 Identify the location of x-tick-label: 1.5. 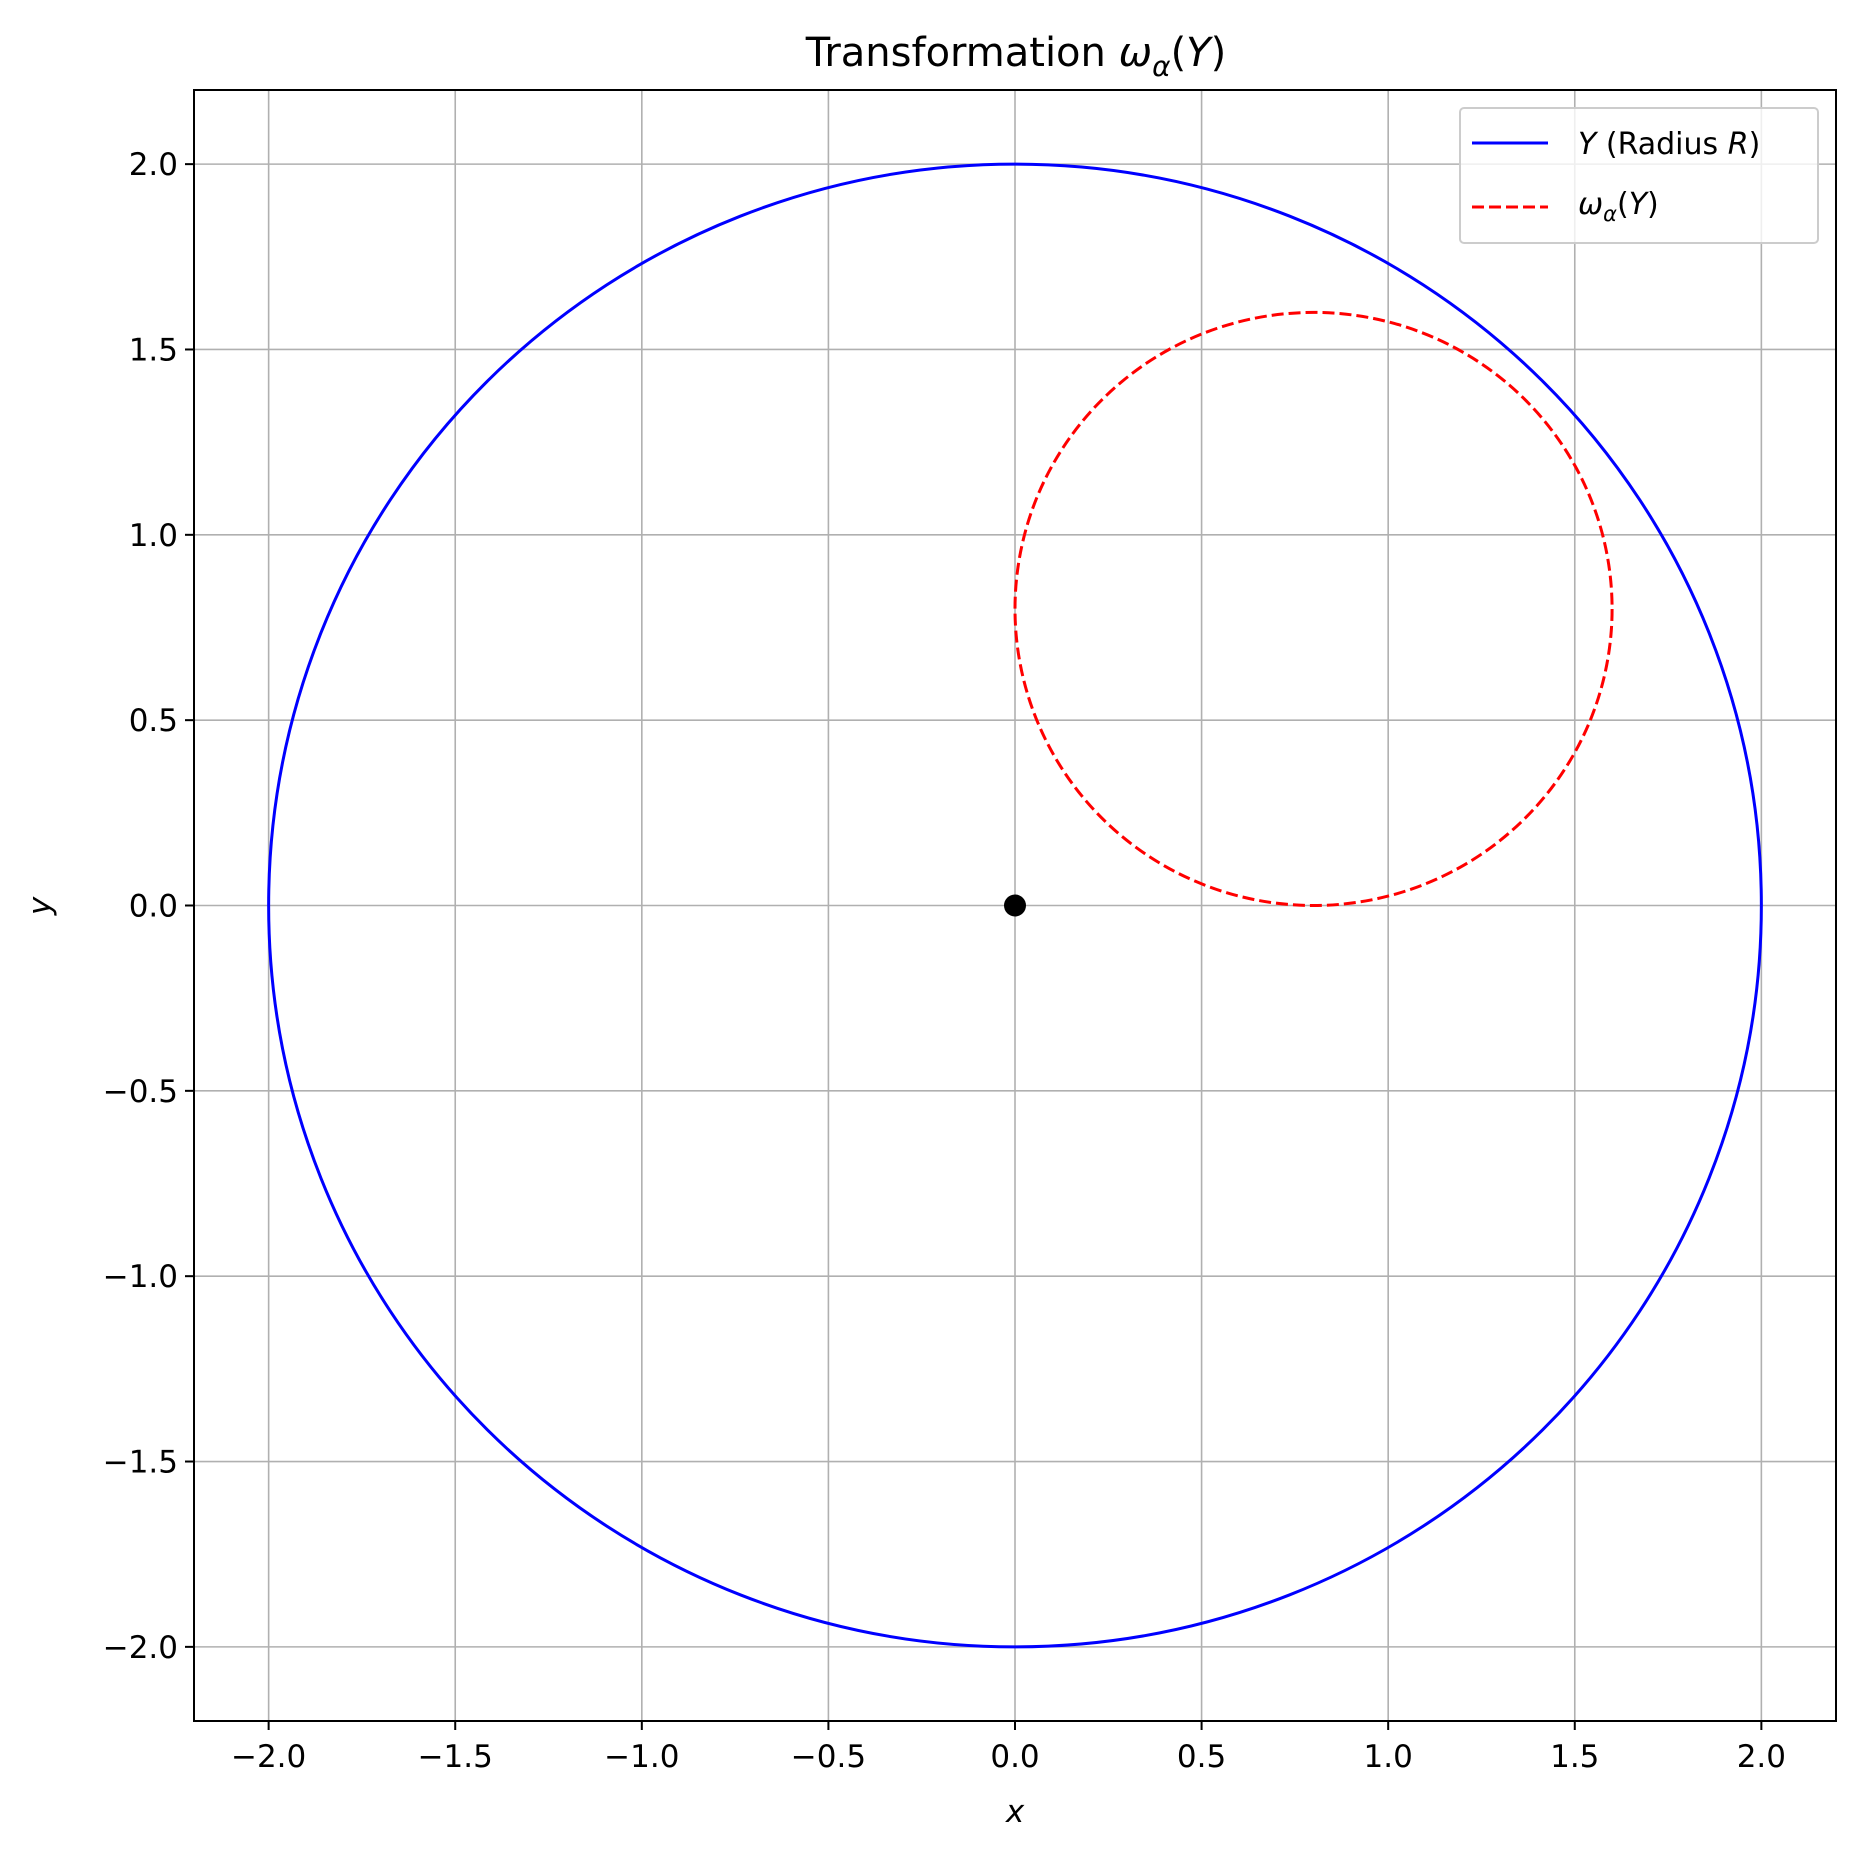
(1574, 1757).